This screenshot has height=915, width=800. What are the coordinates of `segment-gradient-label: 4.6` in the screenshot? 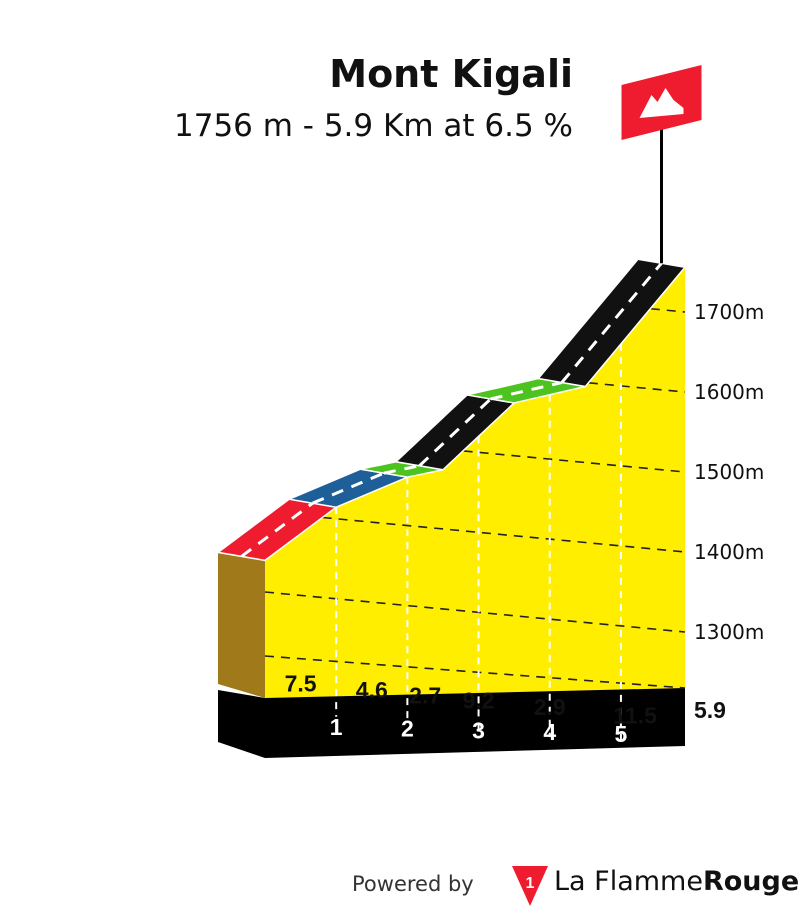 It's located at (372, 690).